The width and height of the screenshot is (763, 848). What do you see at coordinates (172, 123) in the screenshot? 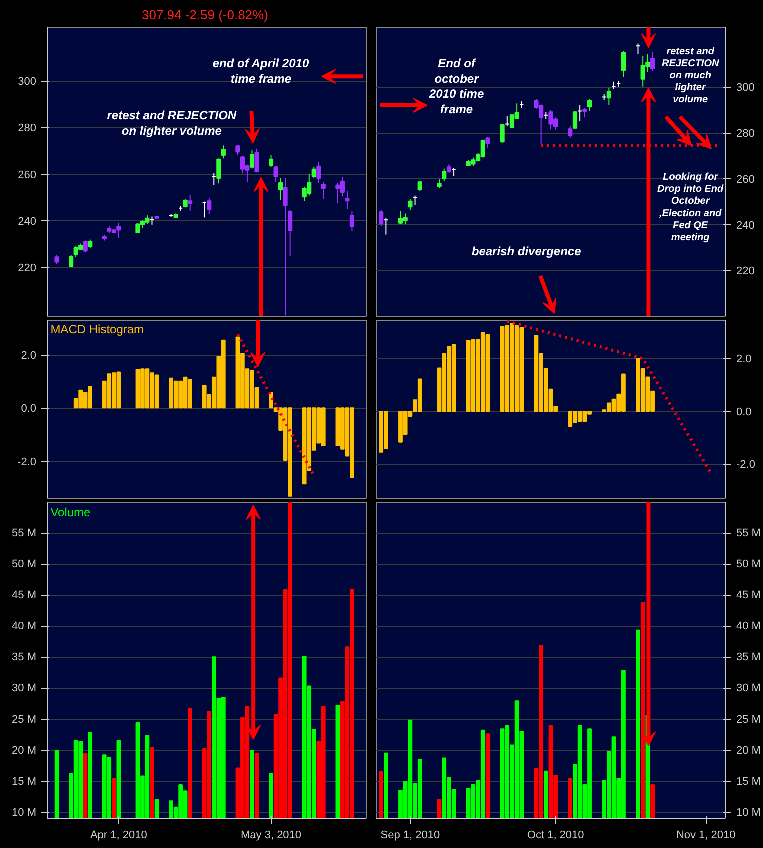
I see `annotation: retest and REJECTION on lighter volume` at bounding box center [172, 123].